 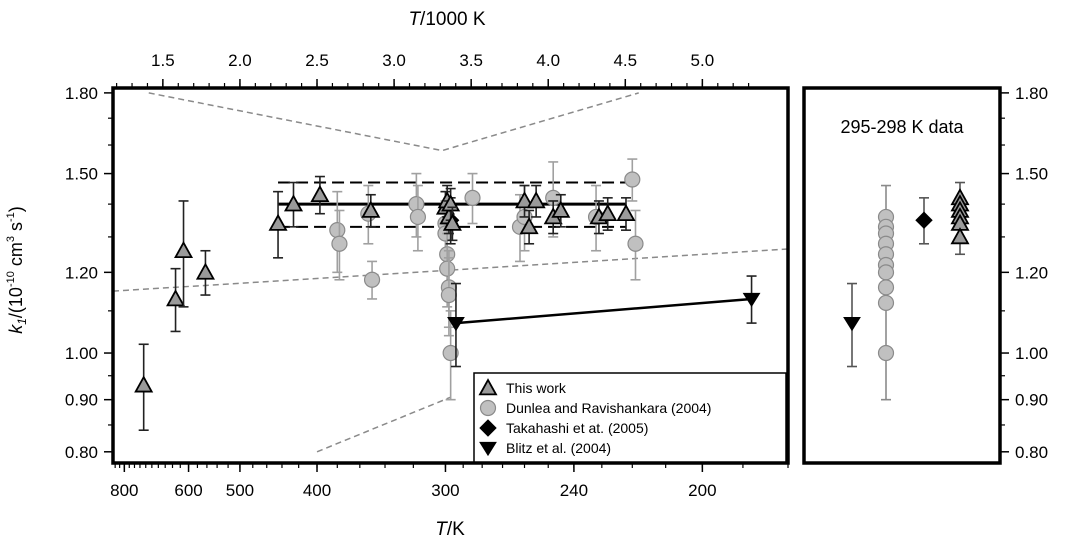 I want to click on side-y-tick-label: 0.80, so click(x=1031, y=452).